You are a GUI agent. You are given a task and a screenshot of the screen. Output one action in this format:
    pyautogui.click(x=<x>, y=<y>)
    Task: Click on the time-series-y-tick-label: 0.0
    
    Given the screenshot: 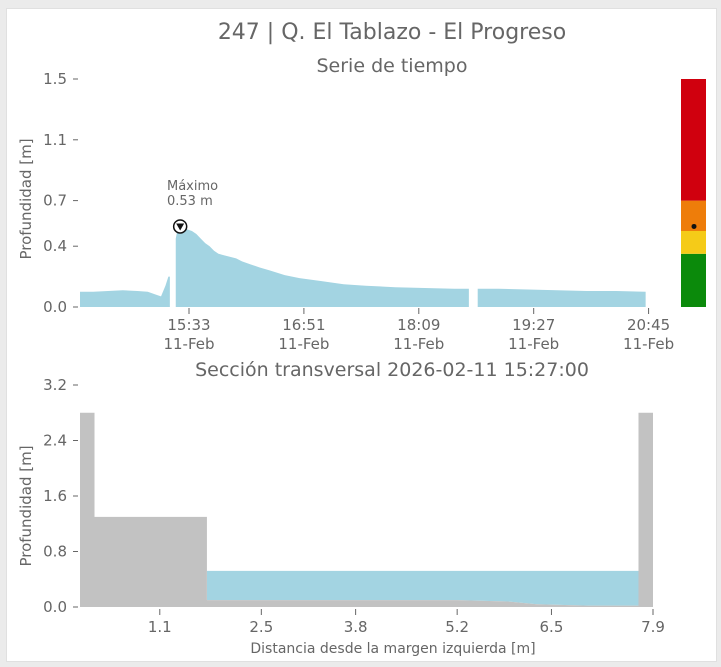 What is the action you would take?
    pyautogui.click(x=55, y=307)
    